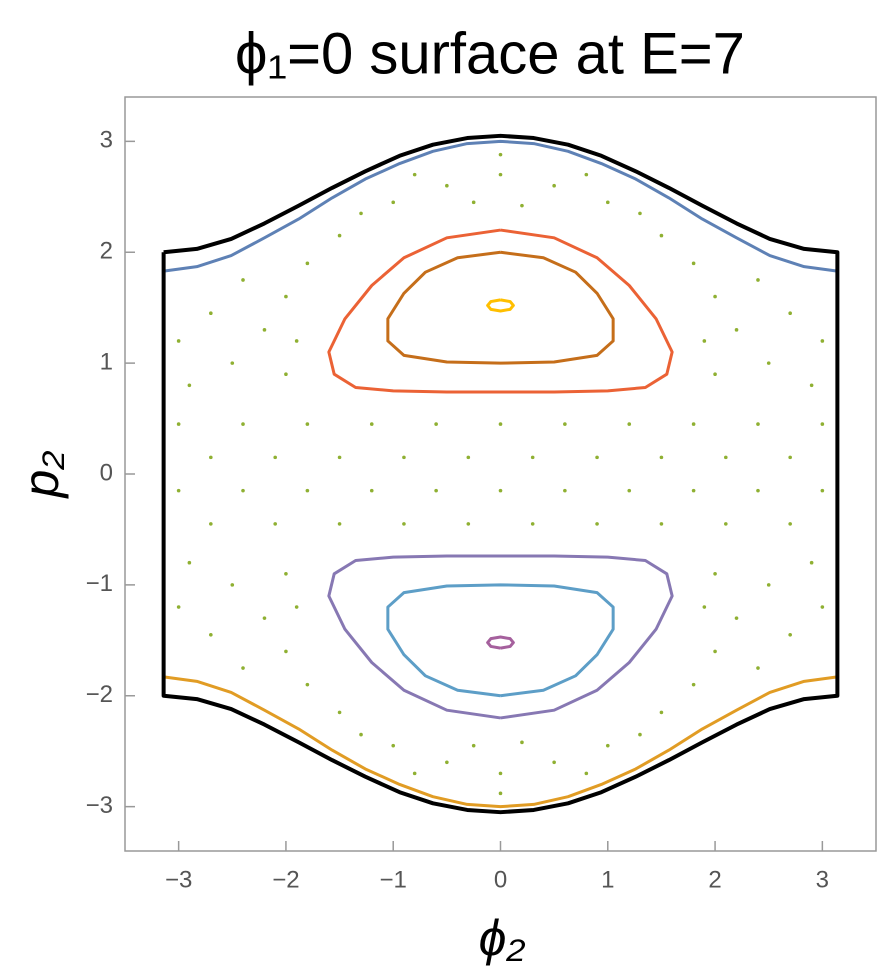  What do you see at coordinates (106, 472) in the screenshot?
I see `y-tick-label: 0` at bounding box center [106, 472].